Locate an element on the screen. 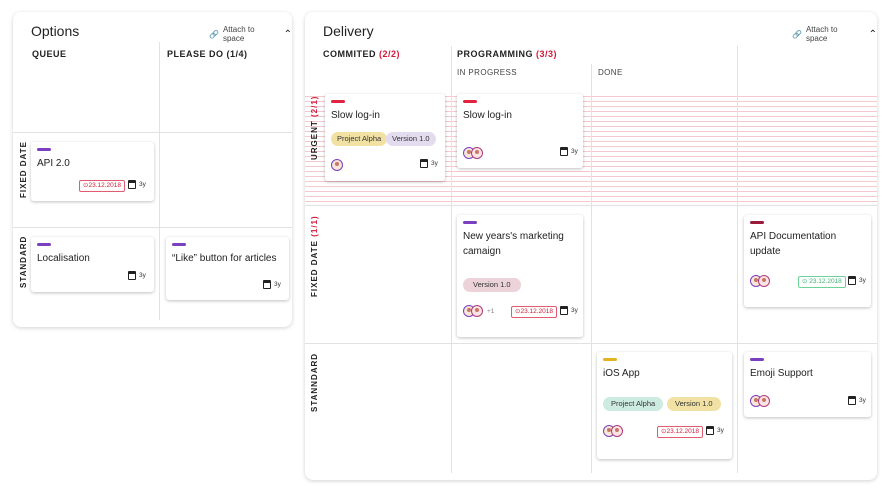 The width and height of the screenshot is (890, 500). assignee-avatars: +1 is located at coordinates (478, 311).